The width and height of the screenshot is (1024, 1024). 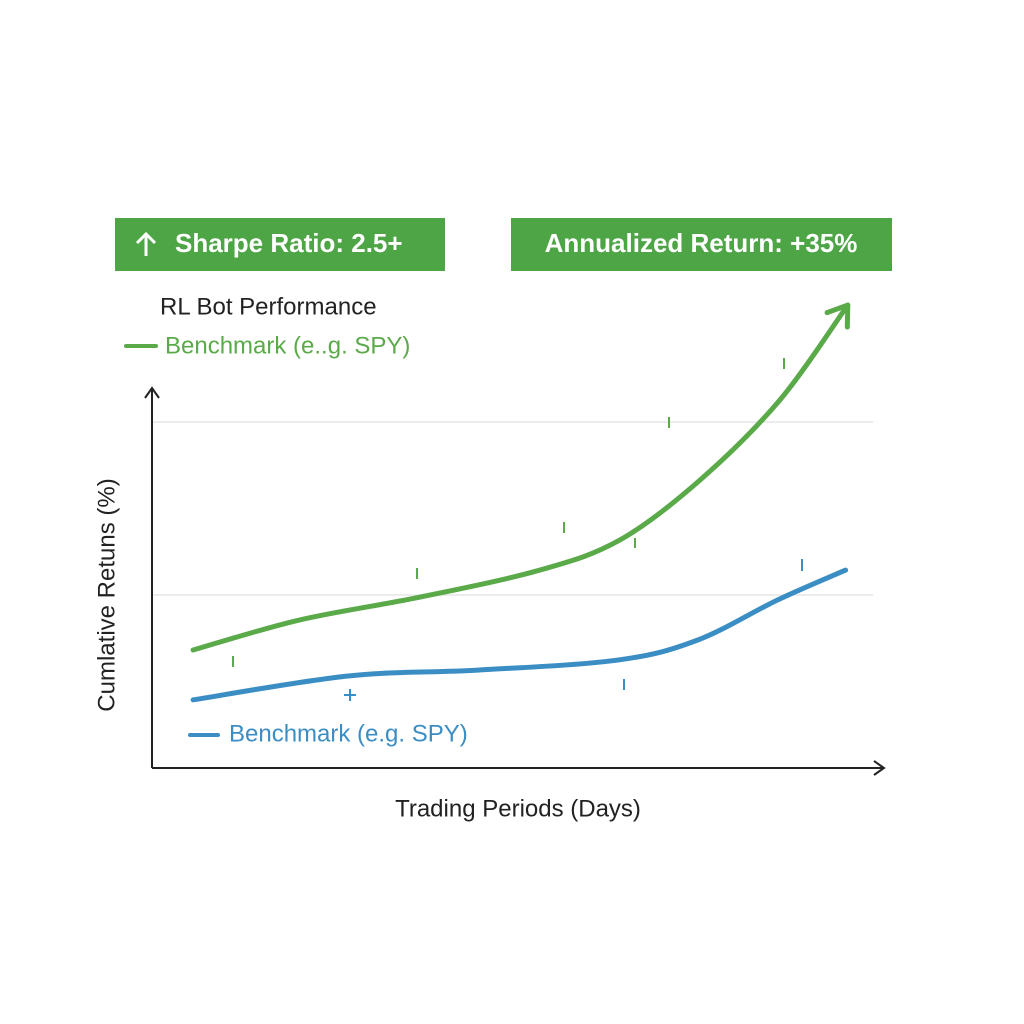 I want to click on badge-text: Annualized Return: +35%, so click(x=701, y=243).